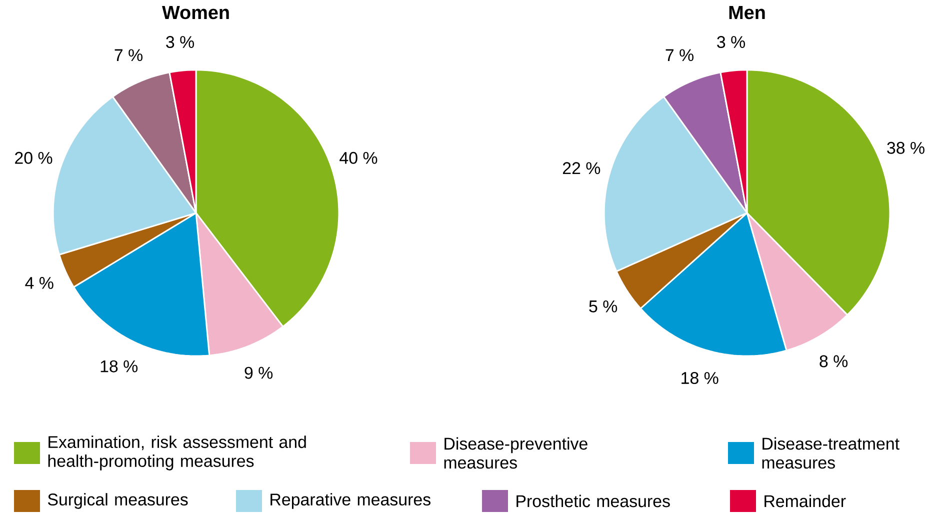 Image resolution: width=950 pixels, height=518 pixels. What do you see at coordinates (603, 306) in the screenshot?
I see `data-label: 5 %` at bounding box center [603, 306].